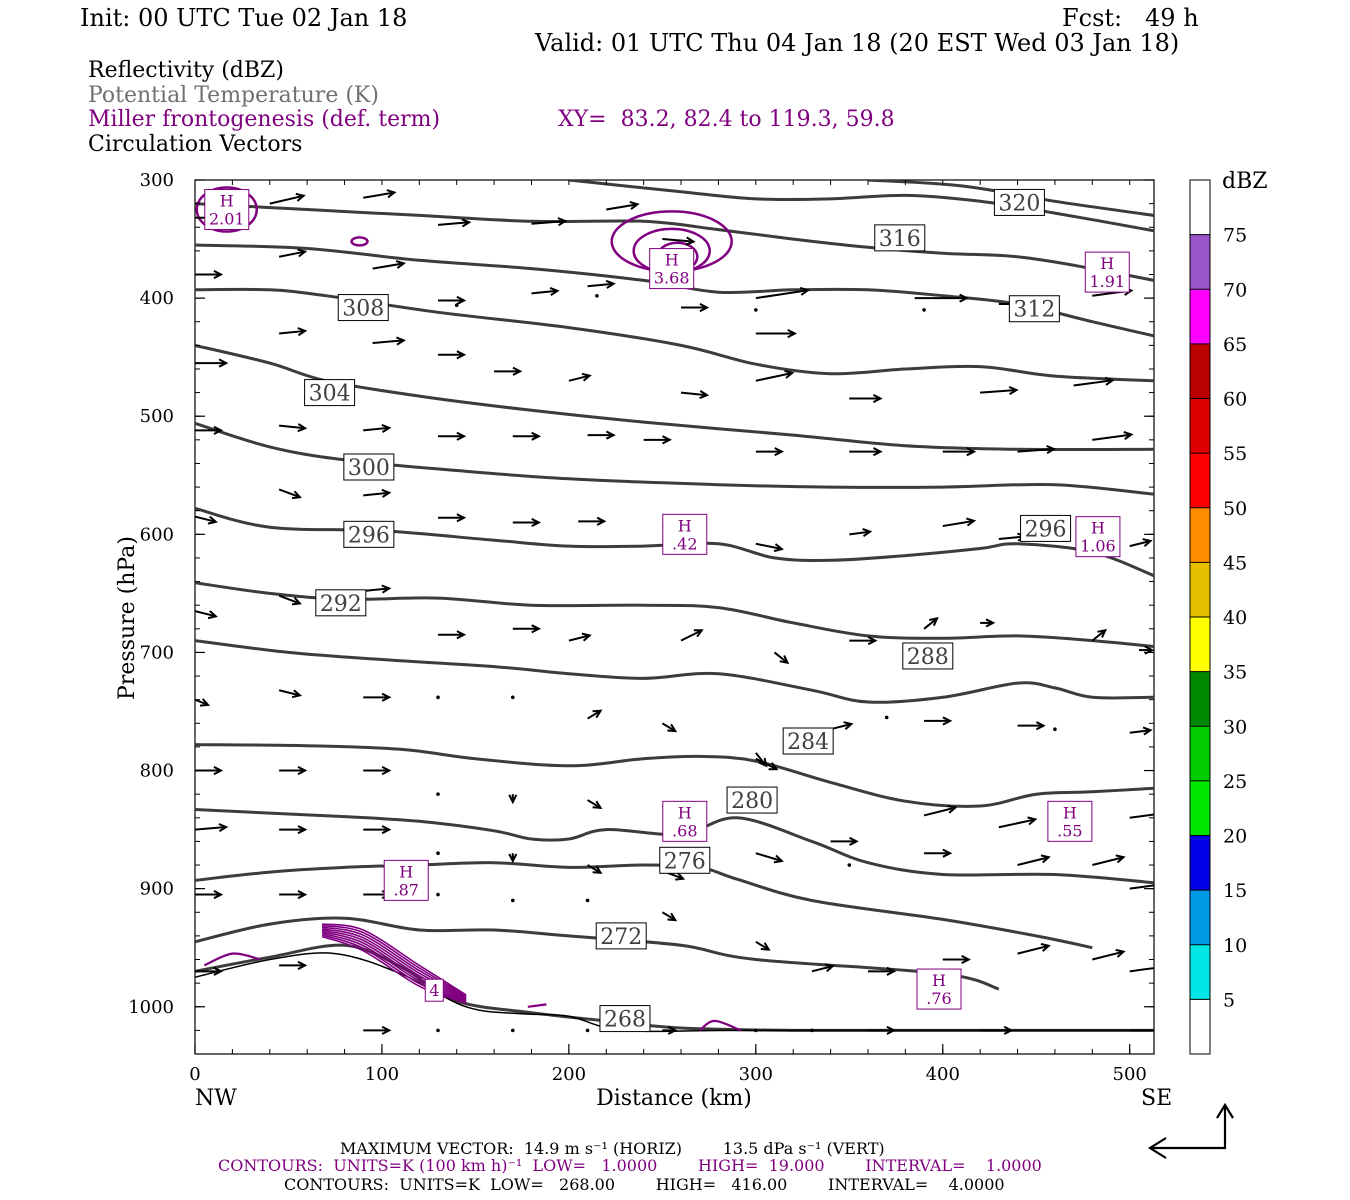 This screenshot has width=1350, height=1200. I want to click on svg-text: 1.06, so click(1098, 546).